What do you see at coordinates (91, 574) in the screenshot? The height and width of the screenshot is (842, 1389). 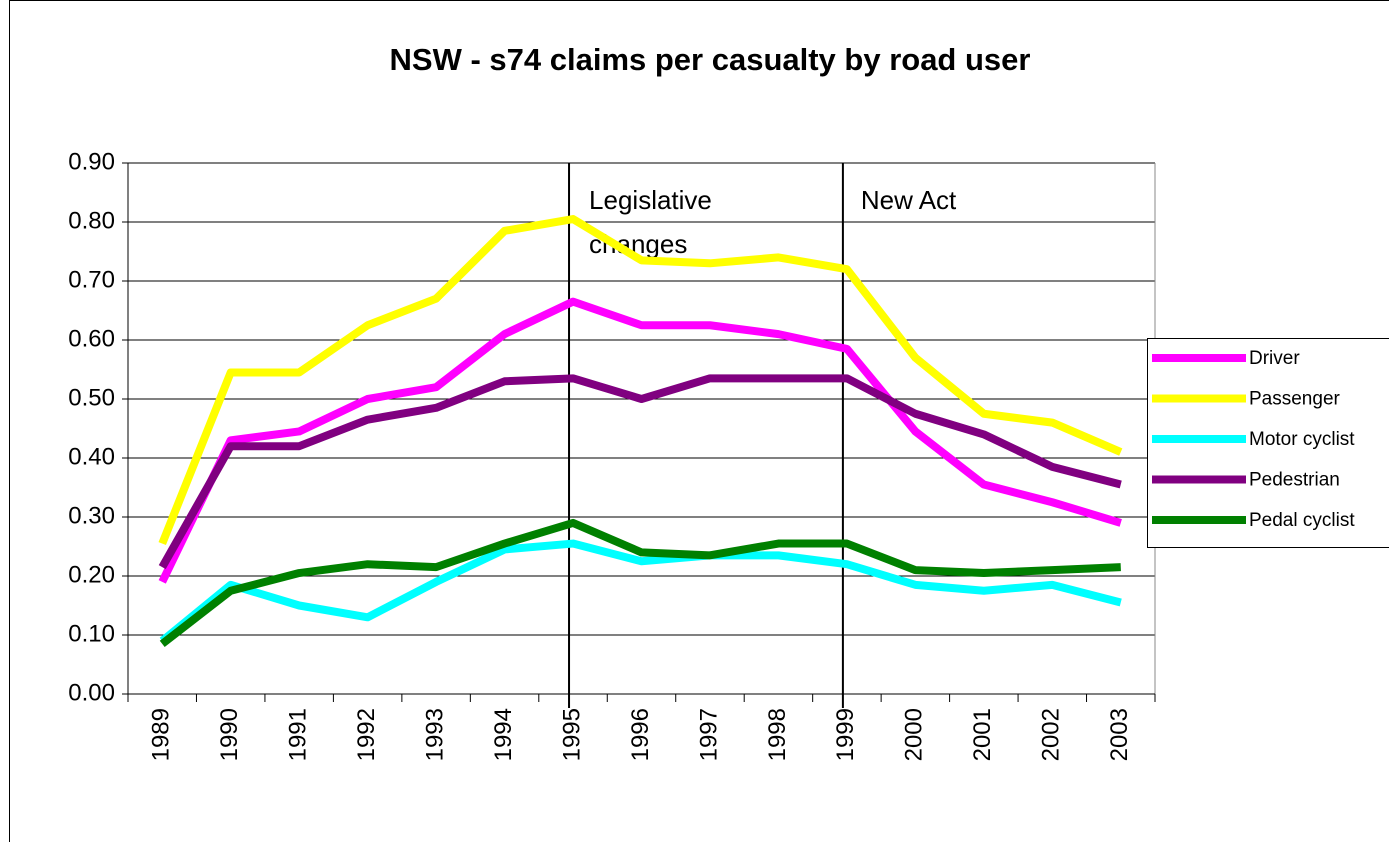 I see `y-tick-label: 0.20` at bounding box center [91, 574].